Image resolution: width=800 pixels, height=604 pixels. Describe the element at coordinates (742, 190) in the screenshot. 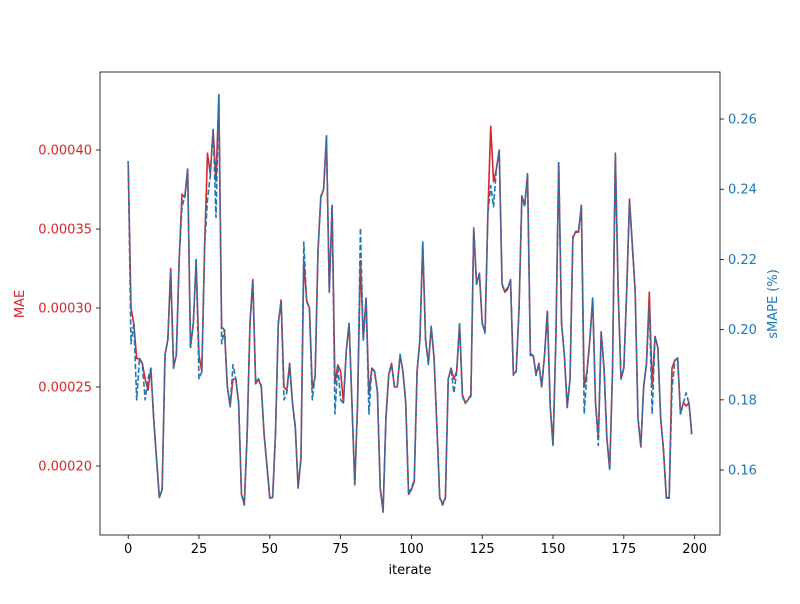

I see `y2-tick-label: 0.24` at that location.